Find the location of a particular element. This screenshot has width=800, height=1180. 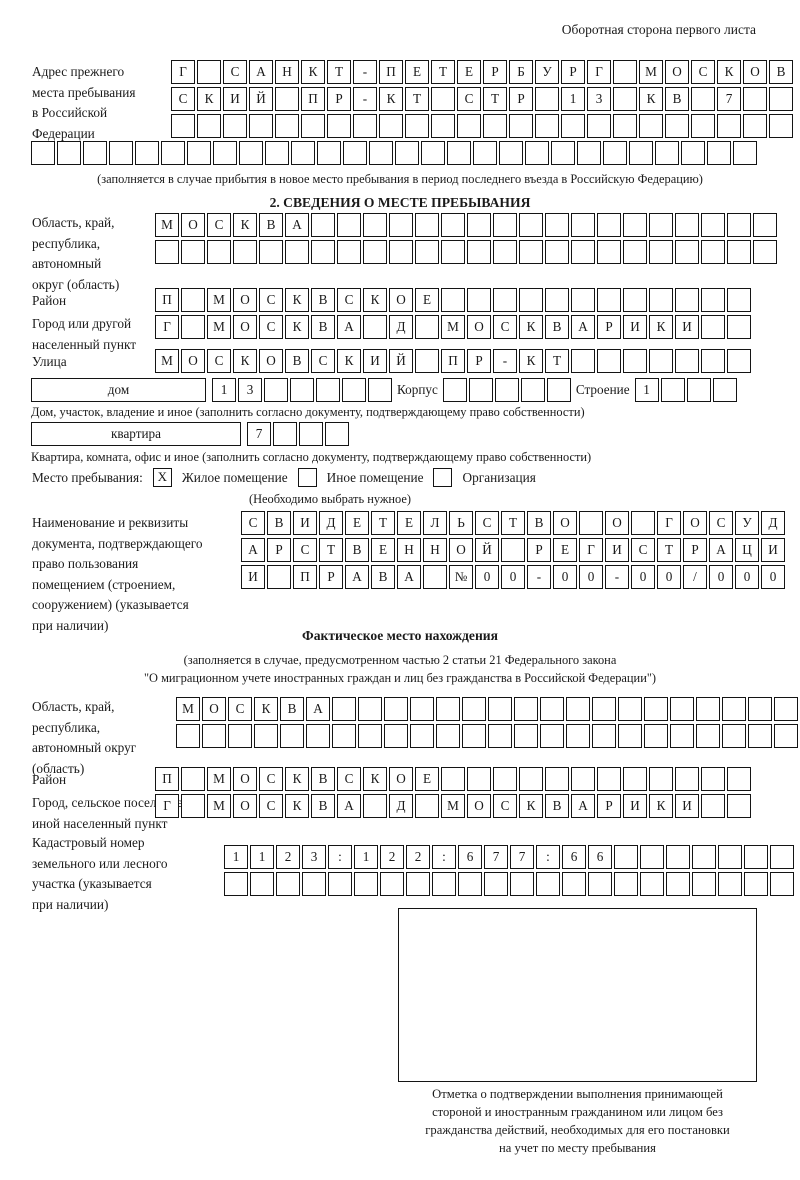

char-cell: - is located at coordinates (365, 99).